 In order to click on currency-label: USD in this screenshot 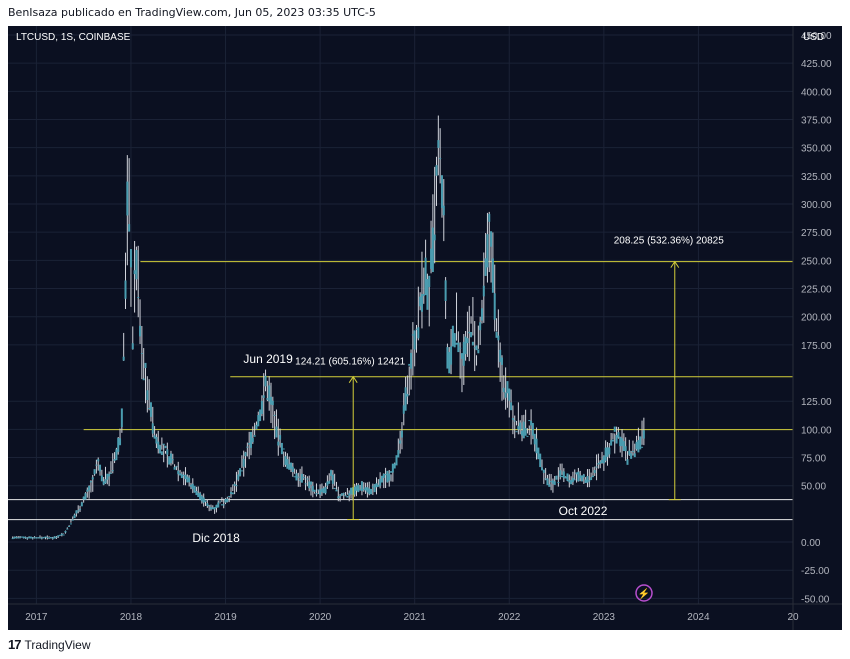, I will do `click(813, 37)`.